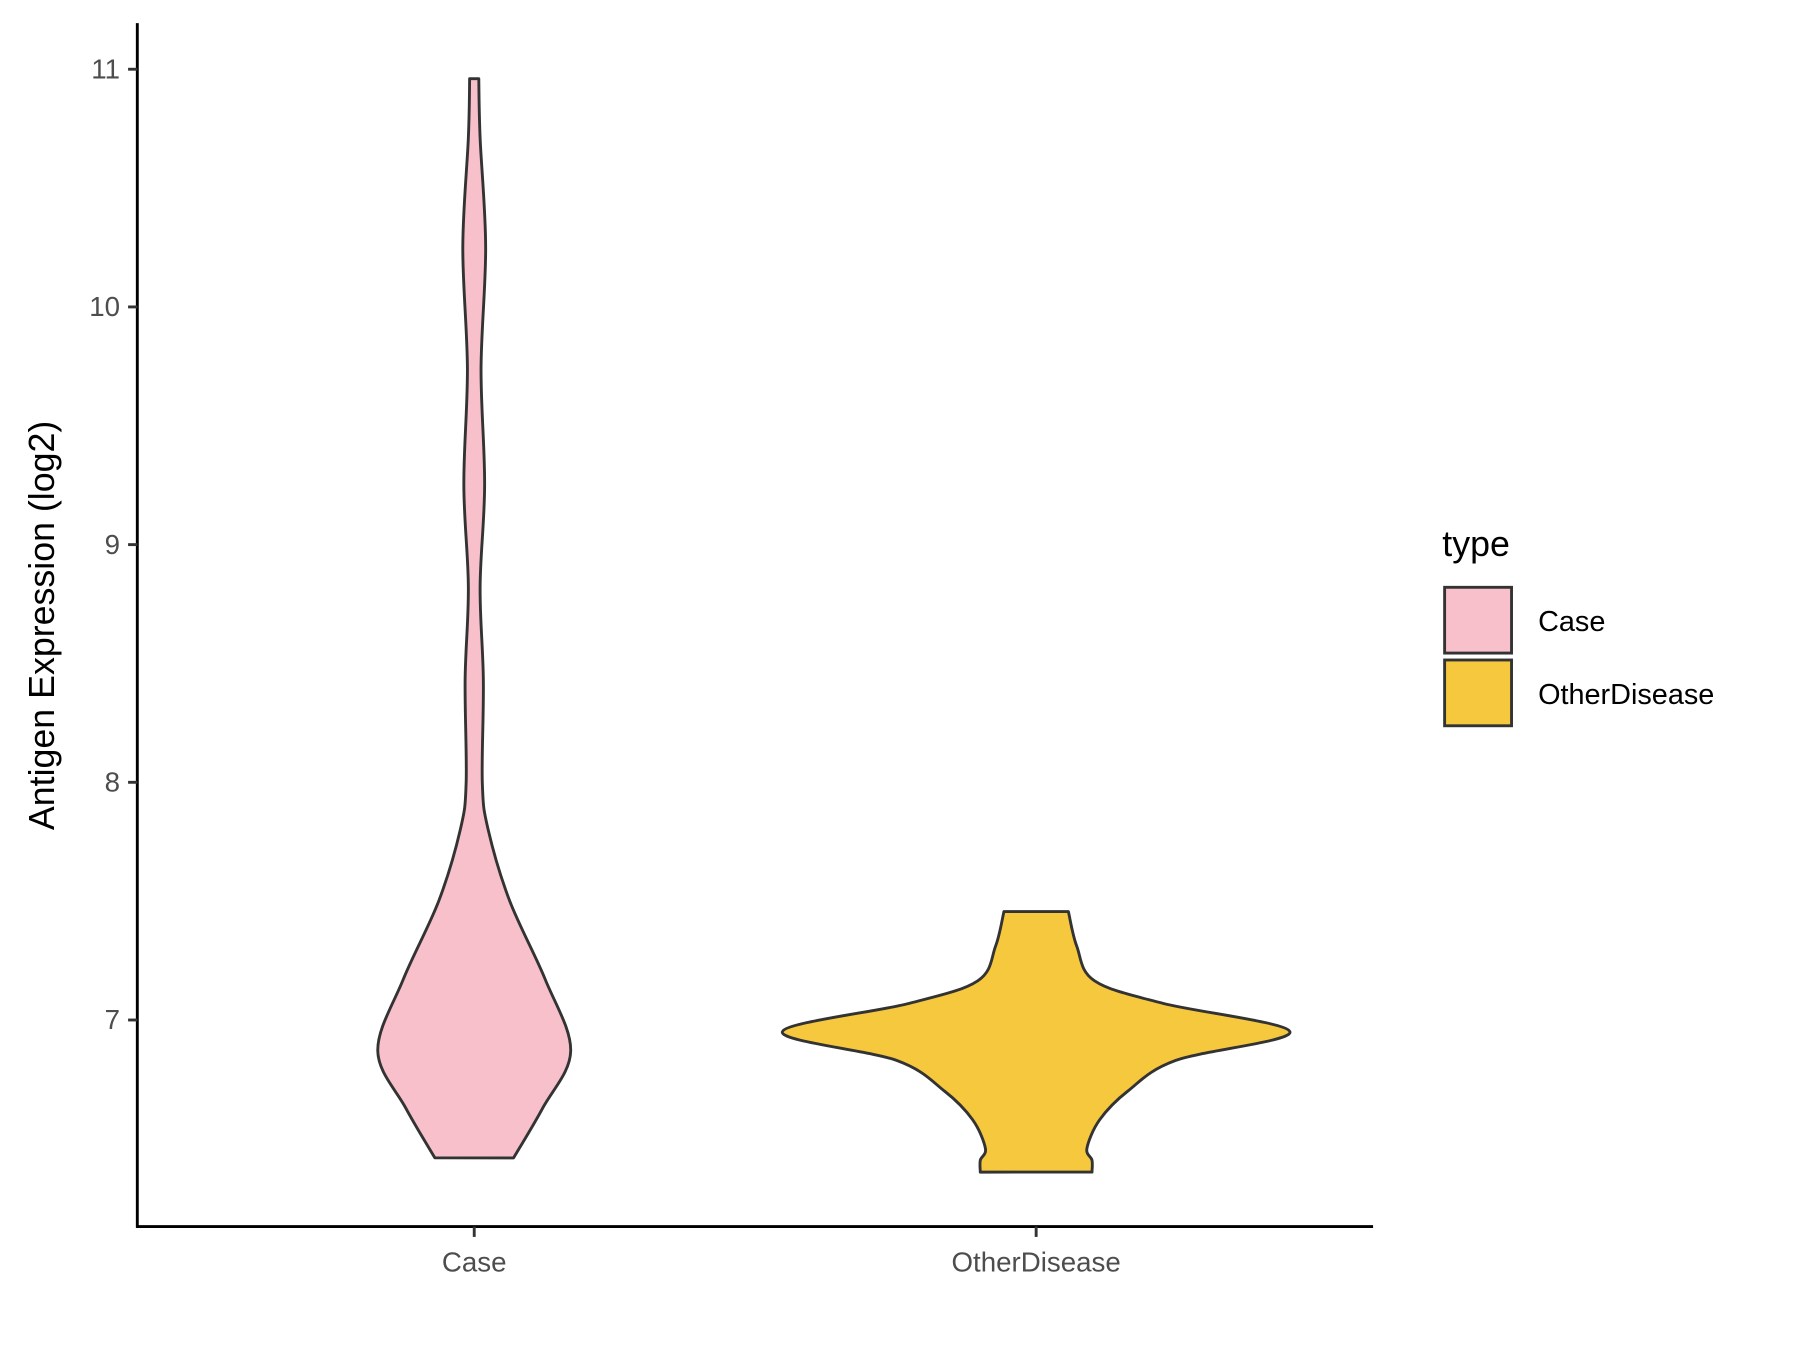 This screenshot has width=1800, height=1350. Describe the element at coordinates (1478, 693) in the screenshot. I see `legend-key-otherdisease` at that location.